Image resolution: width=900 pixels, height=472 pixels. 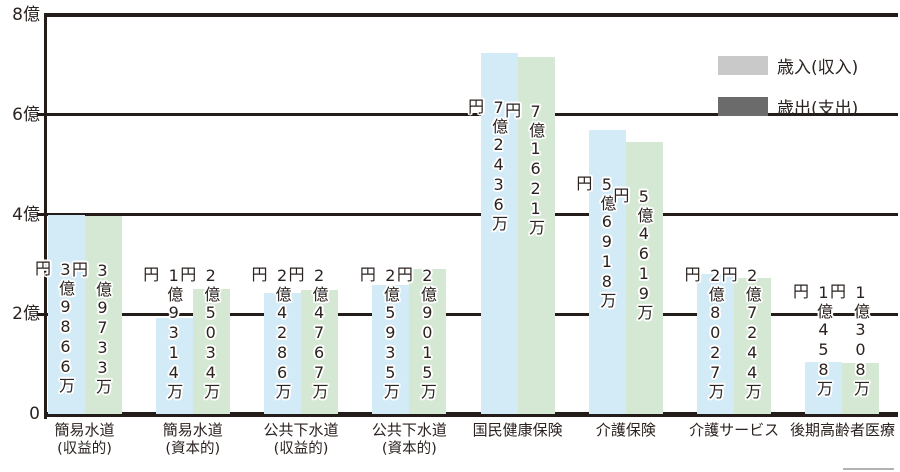 I want to click on cropped-element-edge, so click(x=868, y=470).